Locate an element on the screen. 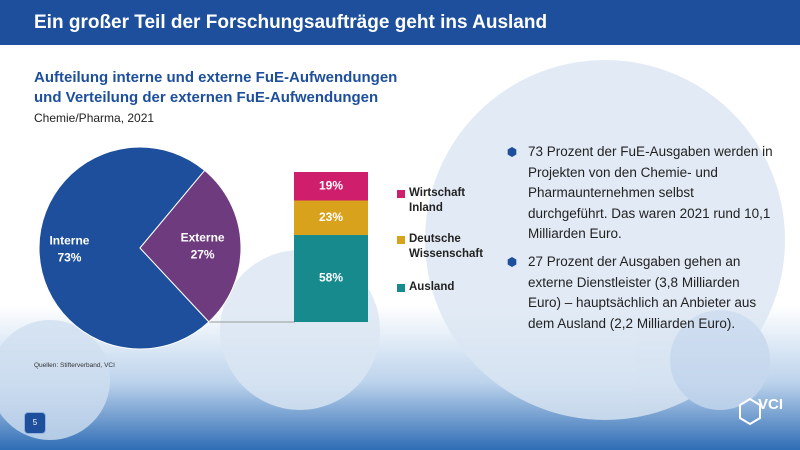 The height and width of the screenshot is (450, 800). slice-label: Externe is located at coordinates (203, 237).